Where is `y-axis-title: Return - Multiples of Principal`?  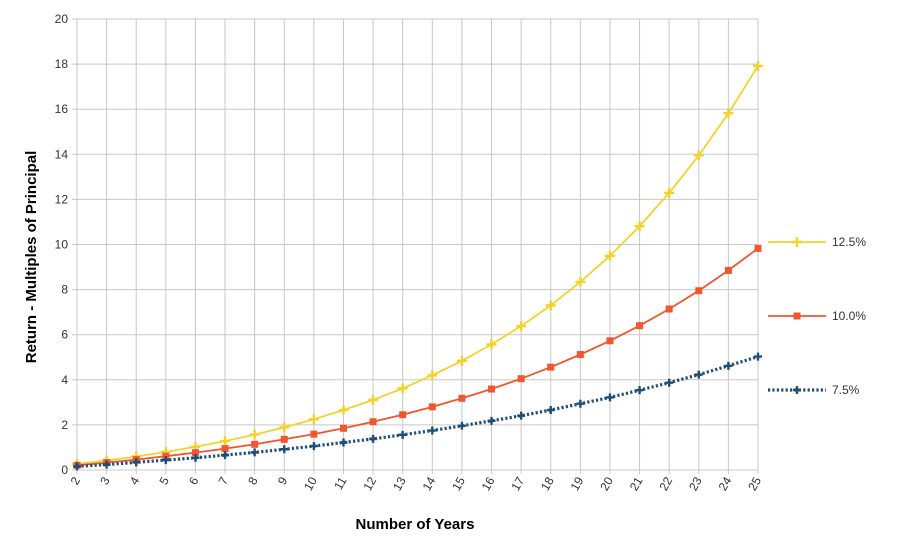 y-axis-title: Return - Multiples of Principal is located at coordinates (31, 257).